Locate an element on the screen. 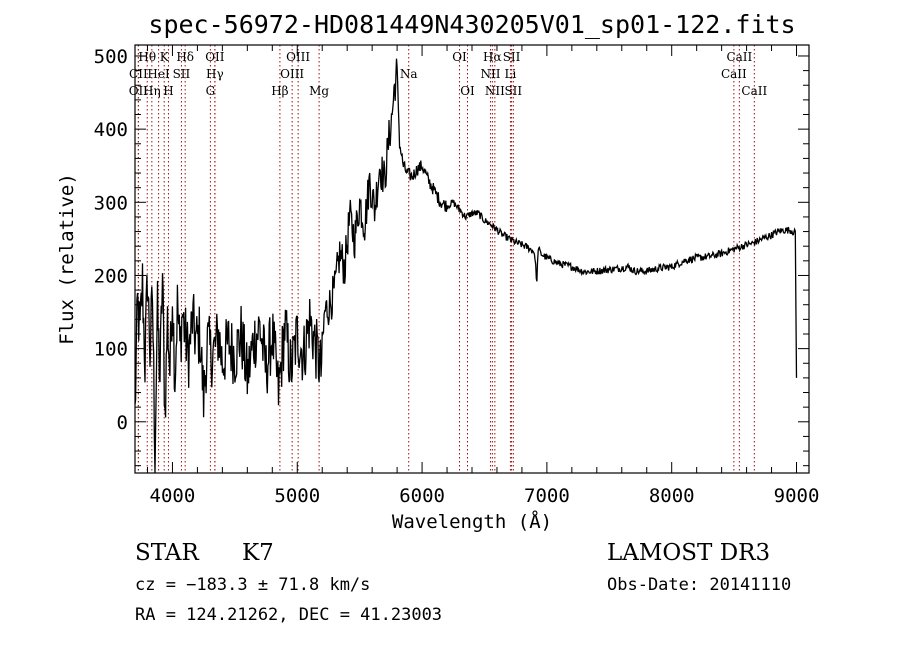 This screenshot has height=654, width=900. x-tick-label-4: 8000 is located at coordinates (672, 496).